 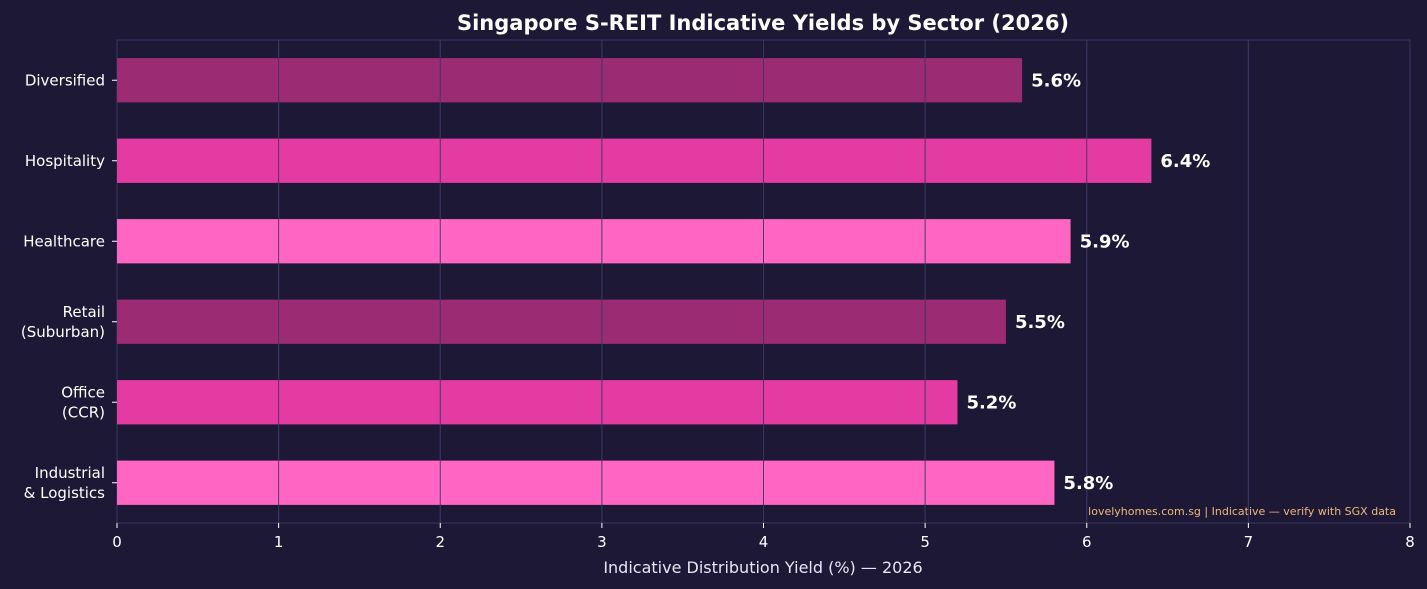 What do you see at coordinates (65, 80) in the screenshot?
I see `category-label: Diversified` at bounding box center [65, 80].